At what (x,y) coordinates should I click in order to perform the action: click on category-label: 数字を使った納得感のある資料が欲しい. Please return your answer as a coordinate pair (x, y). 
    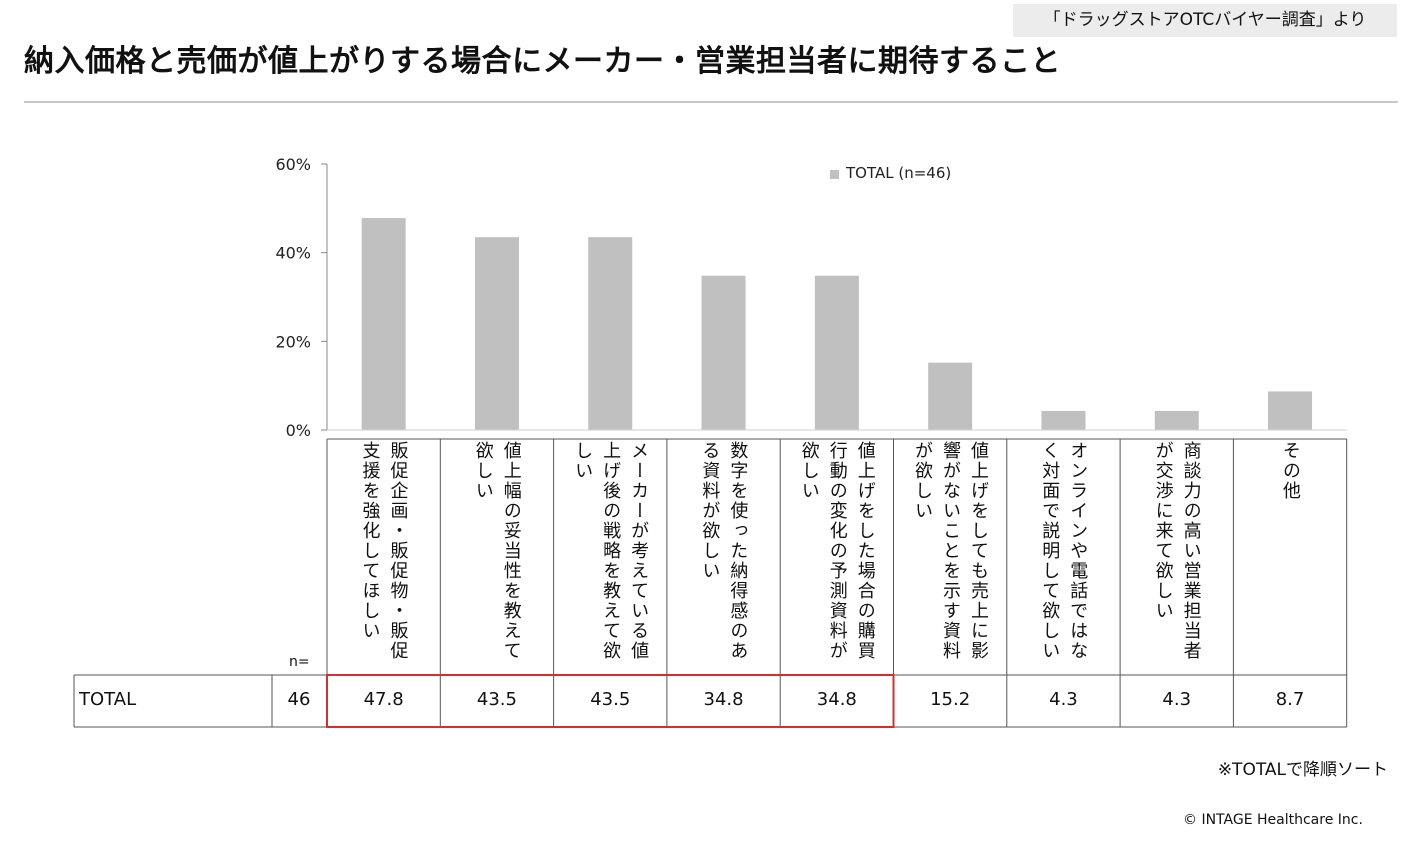
    Looking at the image, I should click on (724, 551).